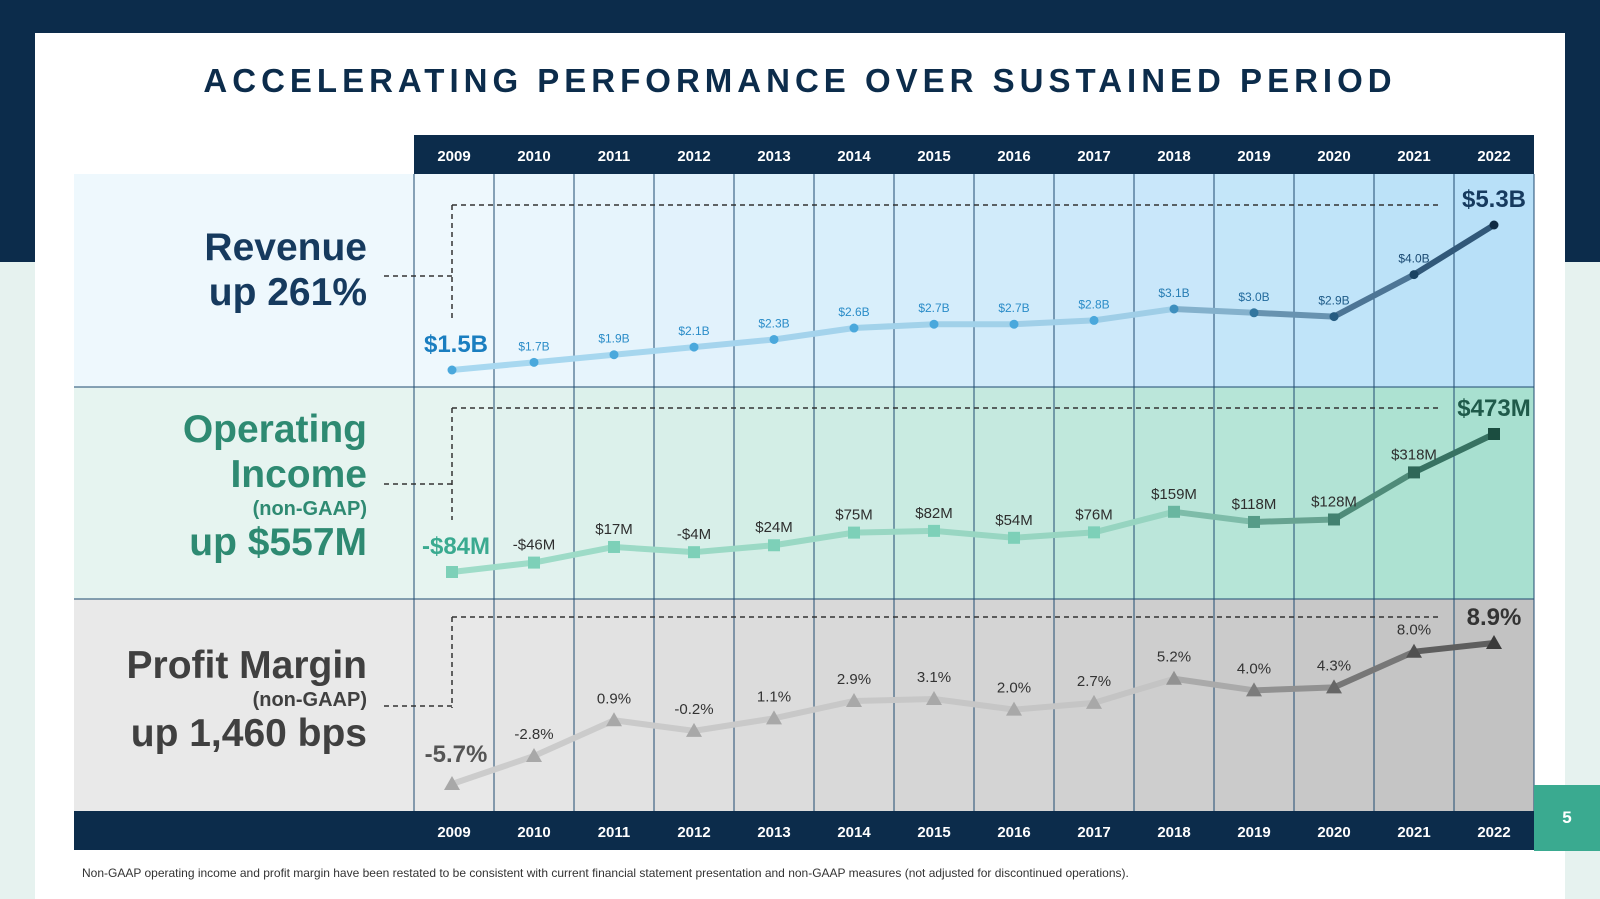  I want to click on year-header-label: 2013, so click(773, 156).